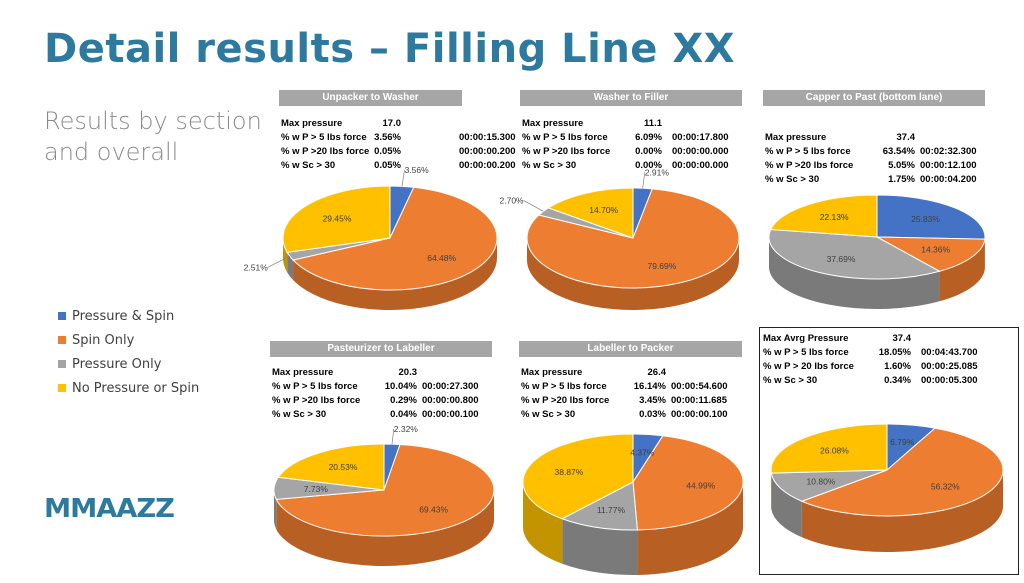 The width and height of the screenshot is (1024, 583). What do you see at coordinates (834, 217) in the screenshot?
I see `pie-data-label: 22.13%` at bounding box center [834, 217].